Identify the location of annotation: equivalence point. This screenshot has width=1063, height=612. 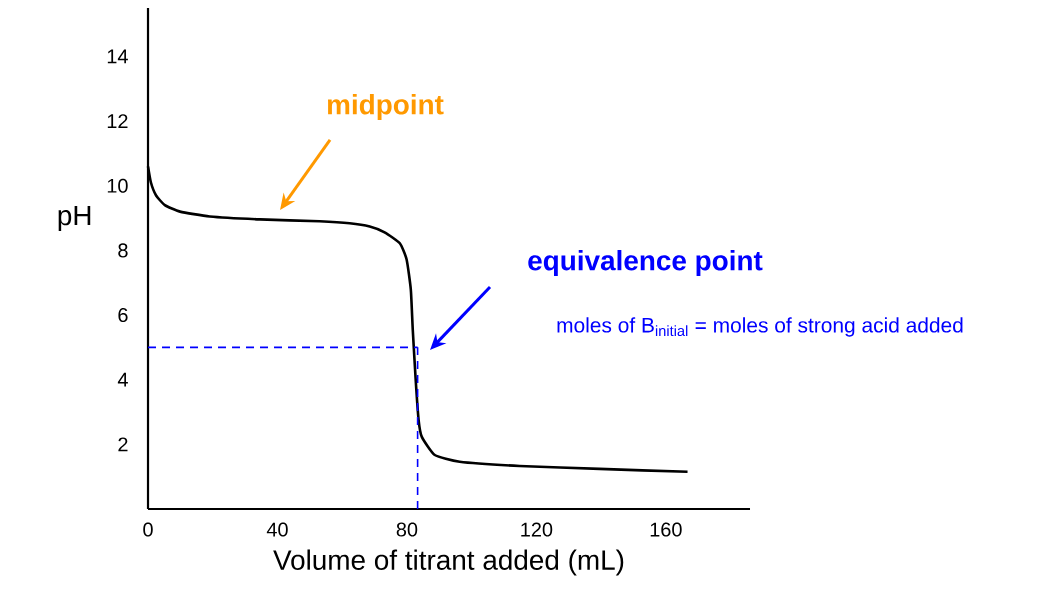
(645, 263).